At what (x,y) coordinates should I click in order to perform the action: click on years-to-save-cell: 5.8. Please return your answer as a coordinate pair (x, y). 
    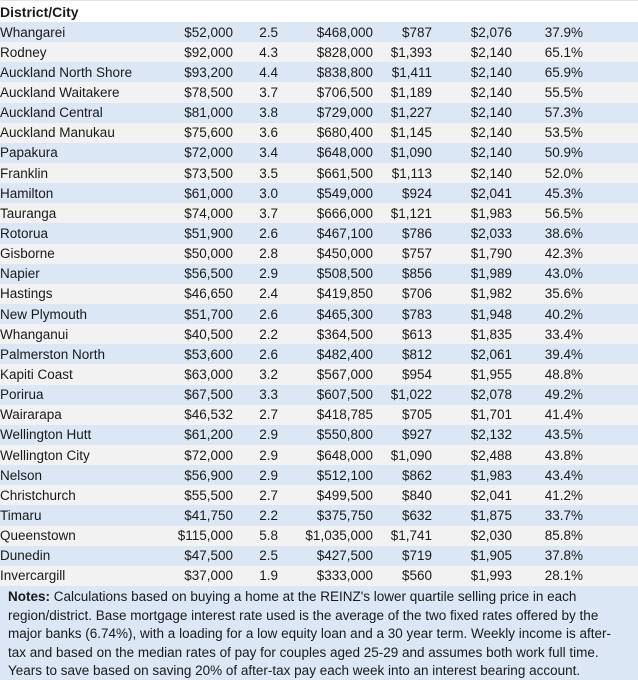
    Looking at the image, I should click on (255, 535).